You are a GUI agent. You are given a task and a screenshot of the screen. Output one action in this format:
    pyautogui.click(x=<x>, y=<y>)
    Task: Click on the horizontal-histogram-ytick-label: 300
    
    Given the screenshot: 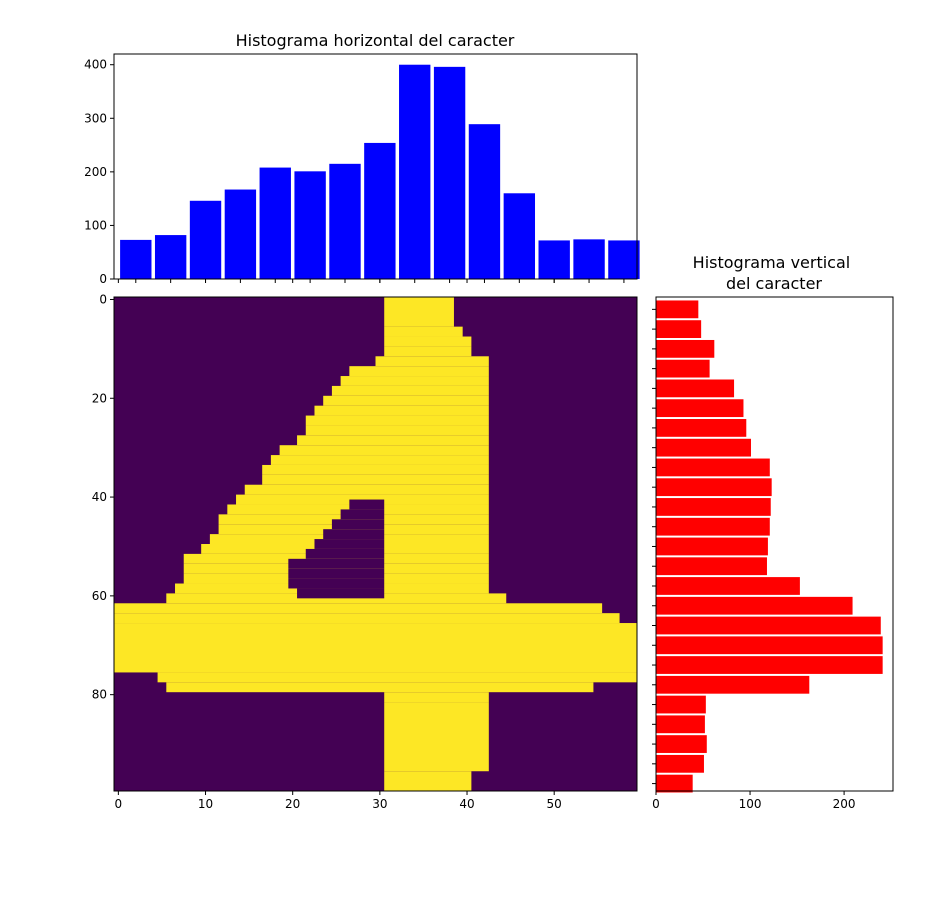 What is the action you would take?
    pyautogui.click(x=95, y=118)
    